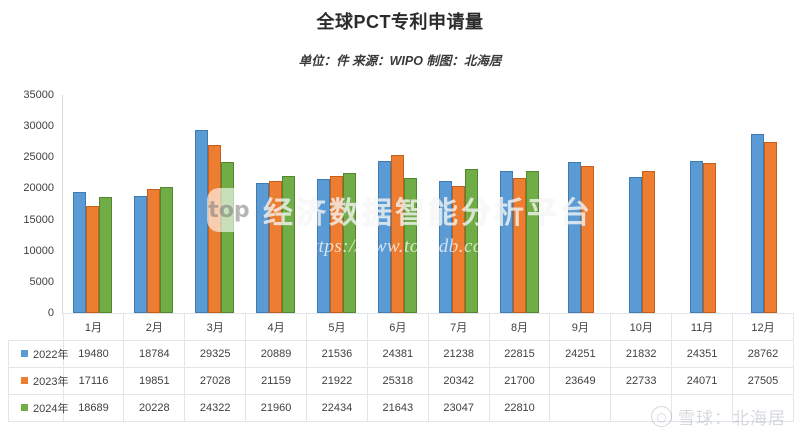 The image size is (800, 442). I want to click on table-month-header: 5月, so click(337, 327).